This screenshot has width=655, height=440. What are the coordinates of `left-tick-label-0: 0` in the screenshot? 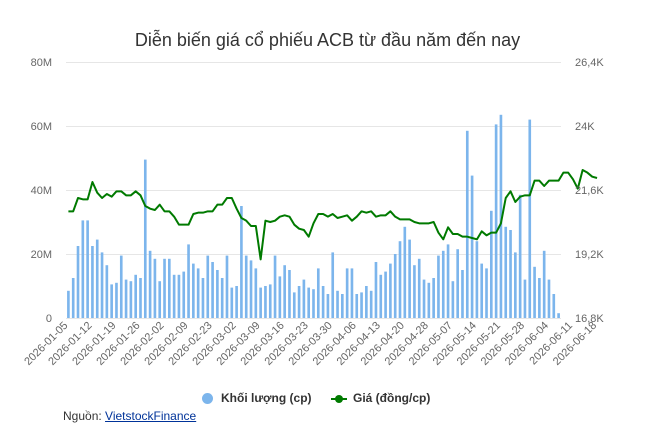 It's located at (49, 319).